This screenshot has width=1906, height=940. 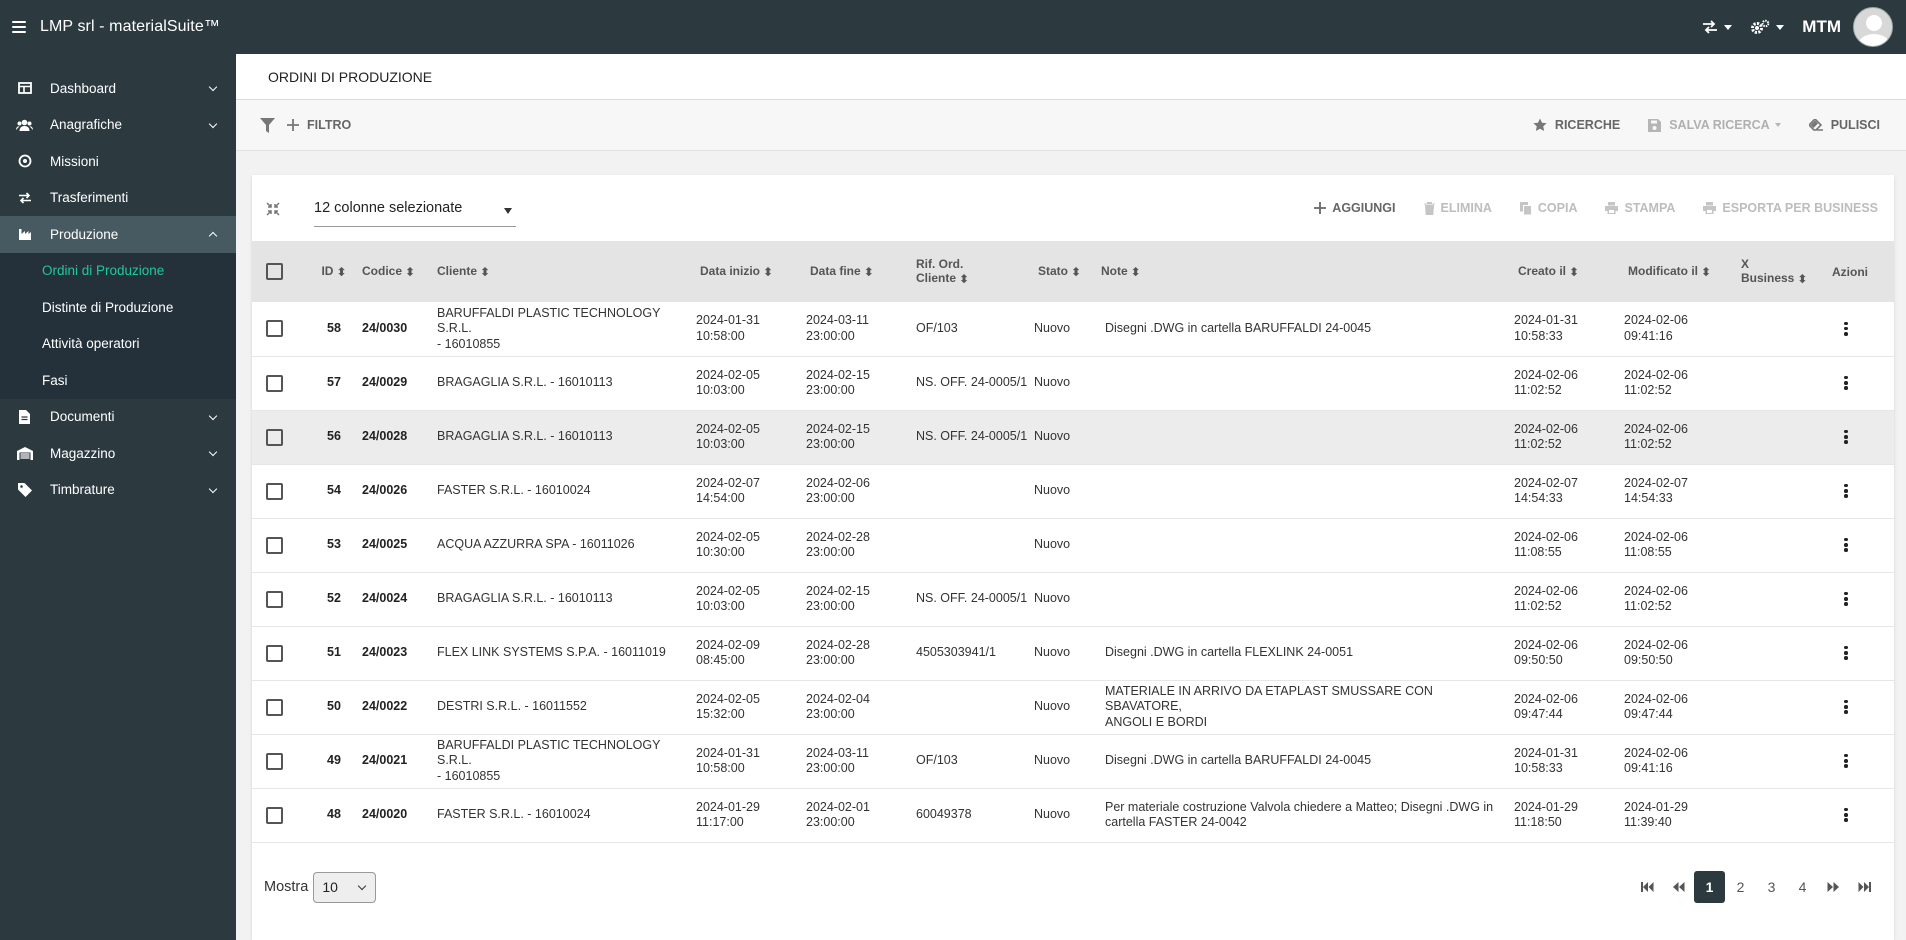 What do you see at coordinates (213, 236) in the screenshot?
I see `chevron-up-icon` at bounding box center [213, 236].